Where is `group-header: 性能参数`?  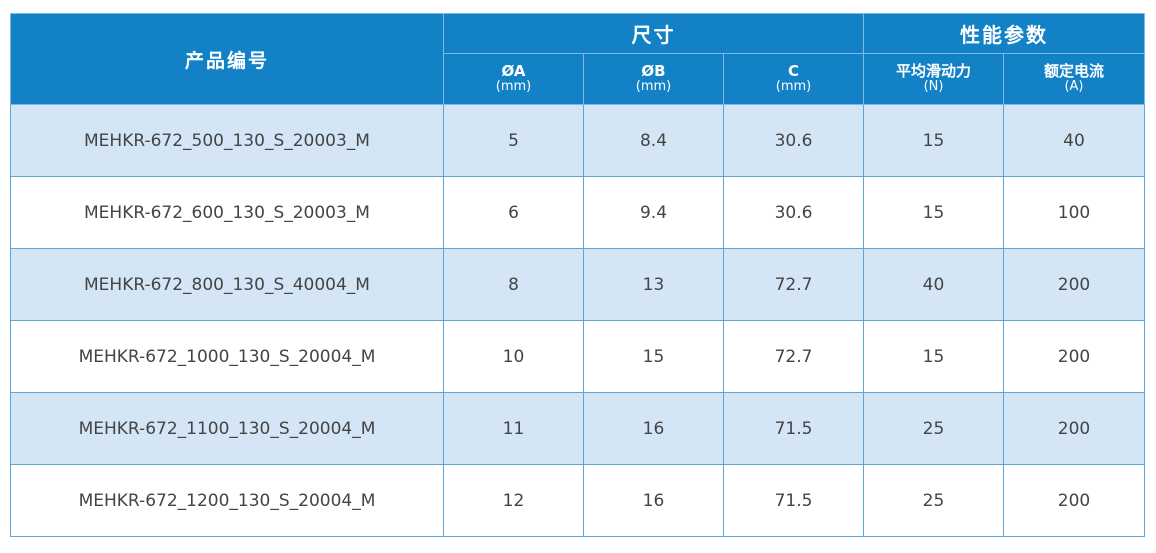 group-header: 性能参数 is located at coordinates (1004, 33).